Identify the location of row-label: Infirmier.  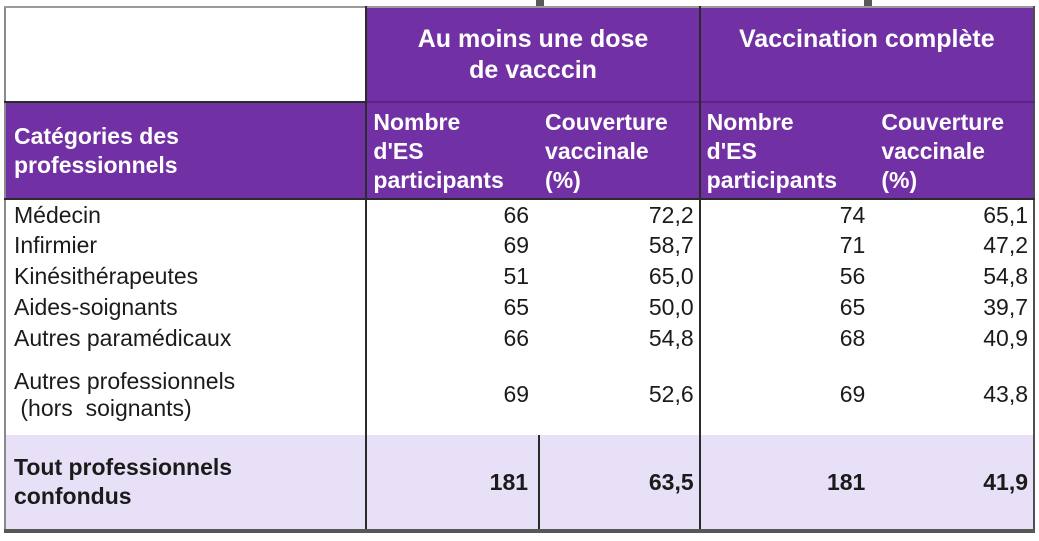
(186, 245).